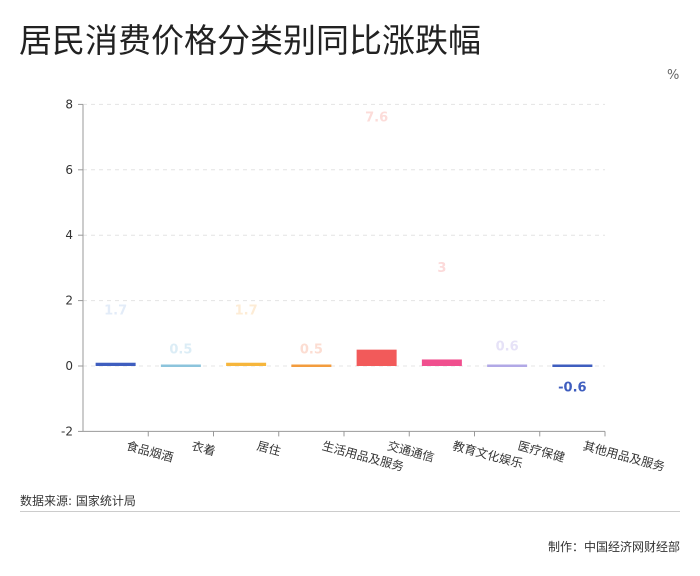 The height and width of the screenshot is (576, 700). What do you see at coordinates (268, 449) in the screenshot?
I see `x-tick-label: 居住` at bounding box center [268, 449].